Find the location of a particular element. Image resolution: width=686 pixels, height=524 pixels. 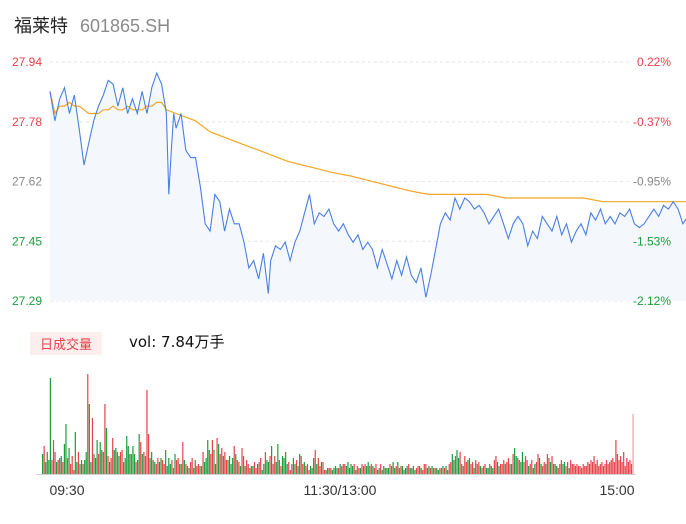

stock-code: 601865.SH is located at coordinates (125, 26).